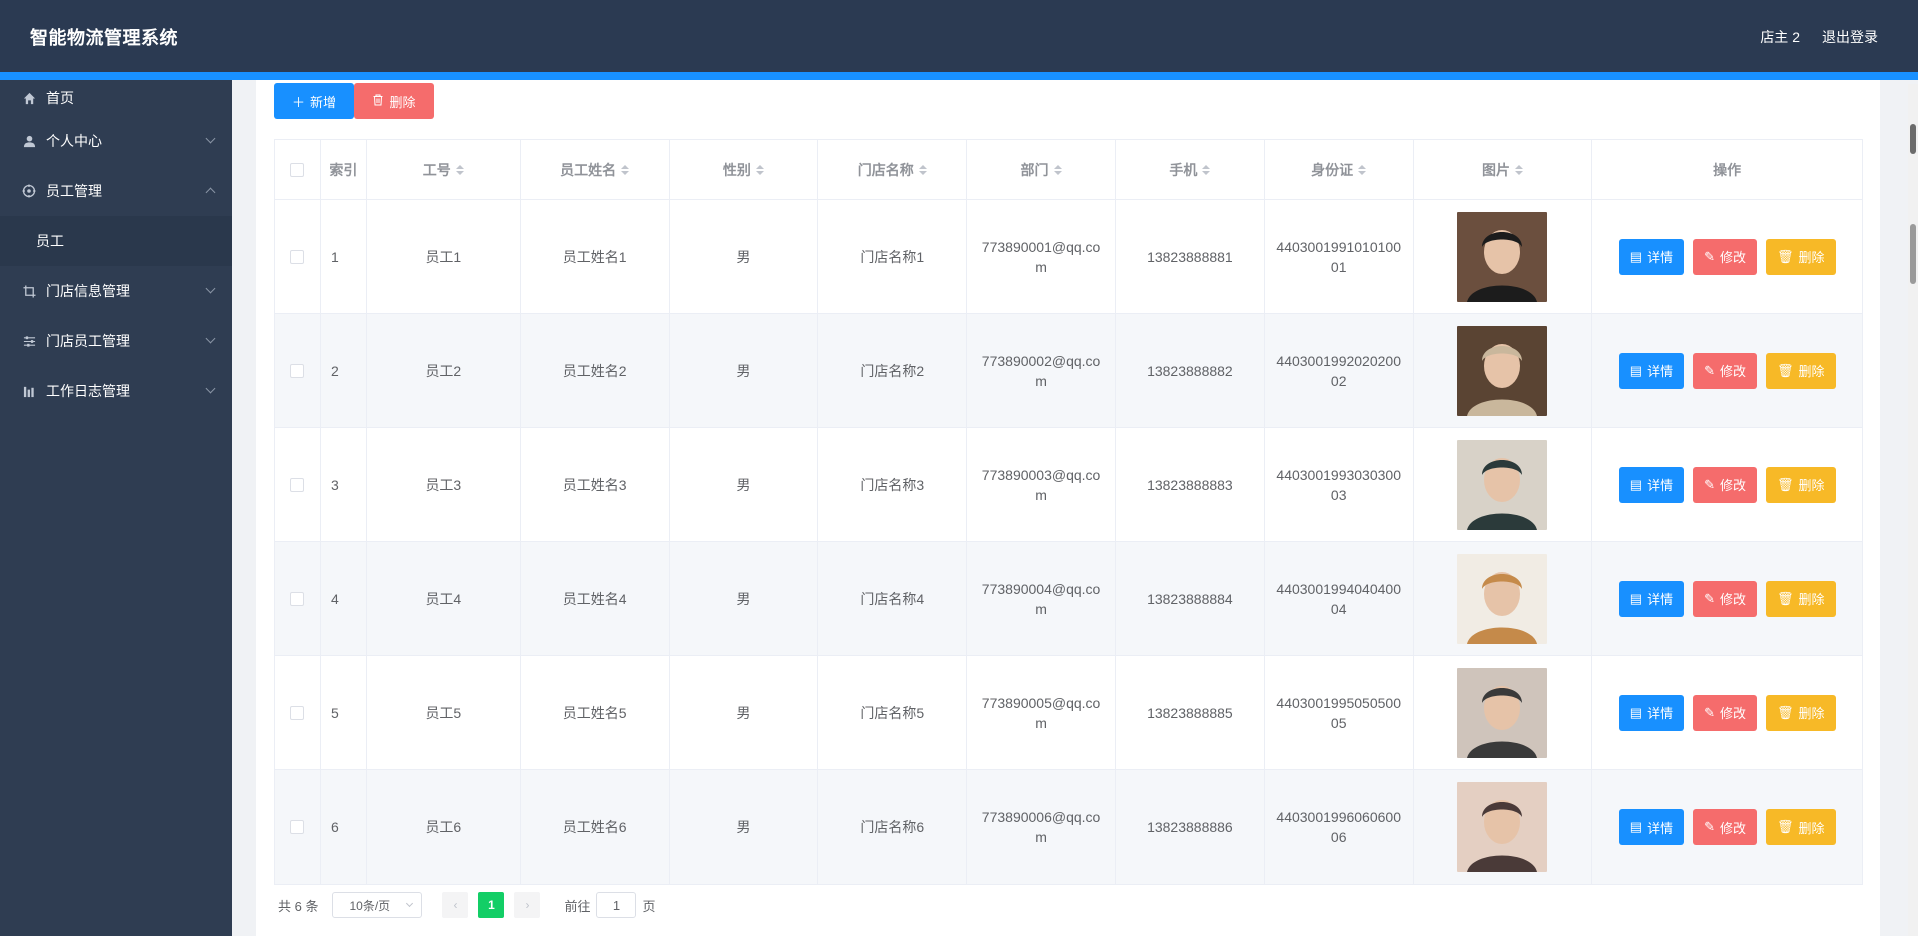 This screenshot has height=936, width=1918. I want to click on goto-suffix: 页, so click(649, 906).